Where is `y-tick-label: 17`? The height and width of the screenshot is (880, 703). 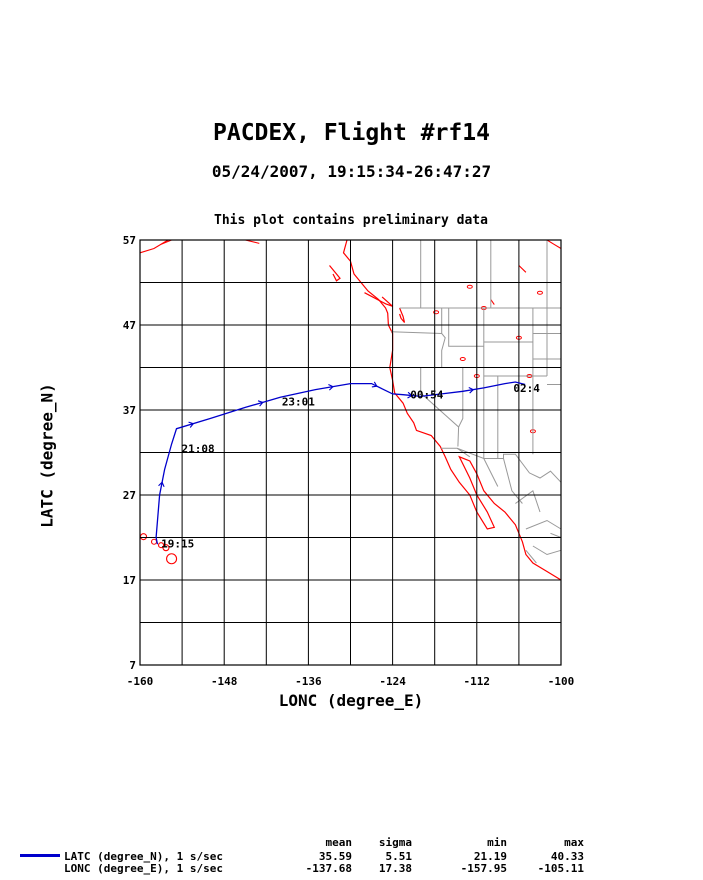
y-tick-label: 17 is located at coordinates (129, 580).